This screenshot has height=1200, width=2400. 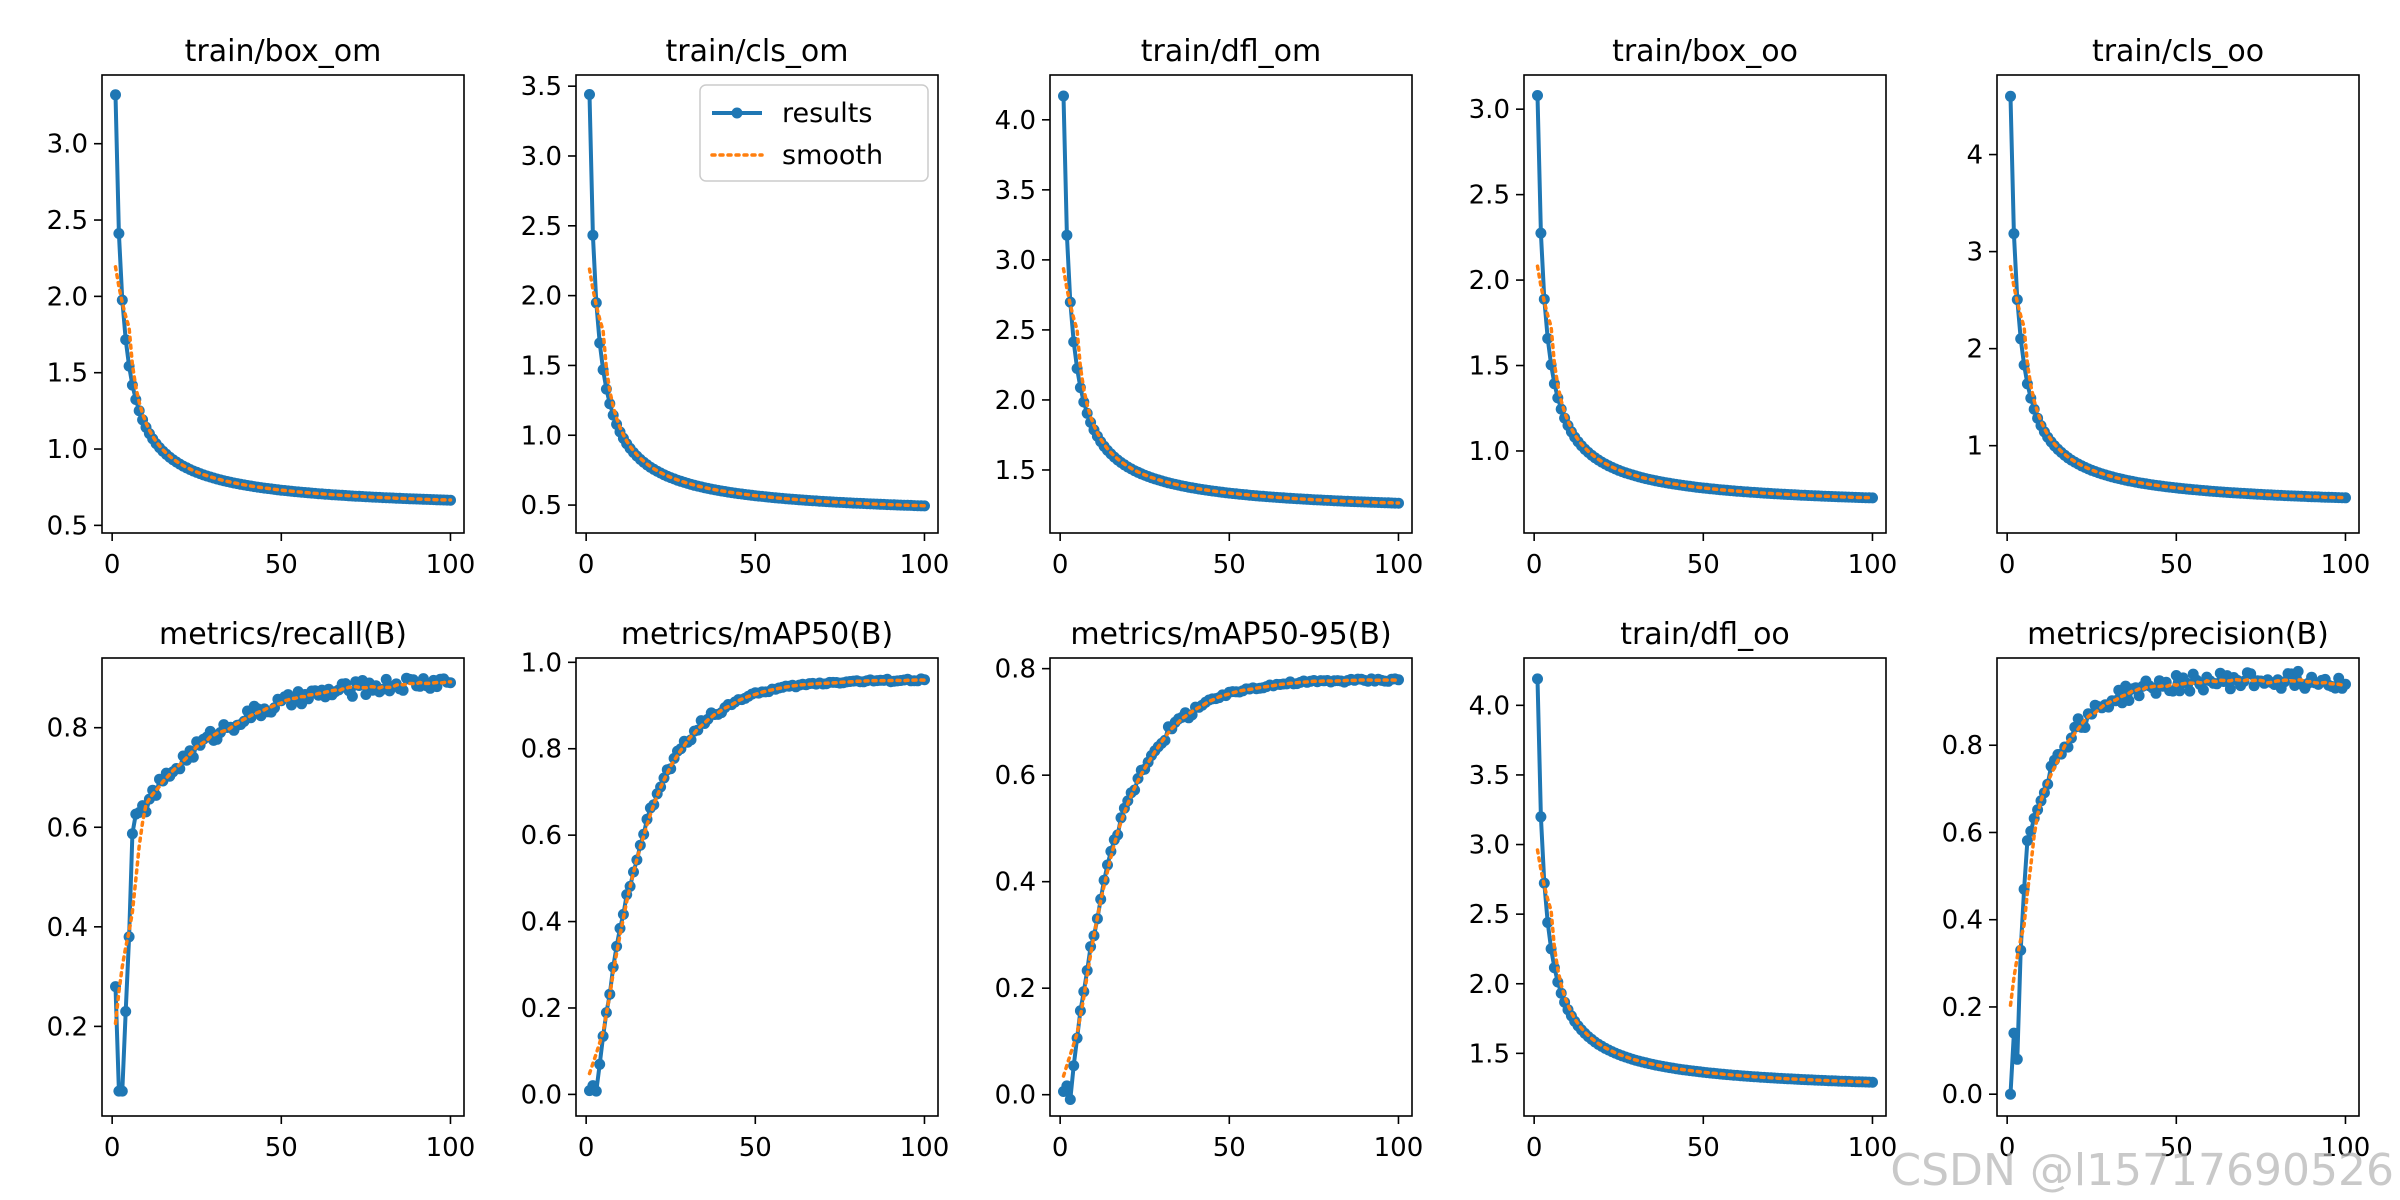 What do you see at coordinates (1705, 634) in the screenshot?
I see `chart-title: train/dfl_oo` at bounding box center [1705, 634].